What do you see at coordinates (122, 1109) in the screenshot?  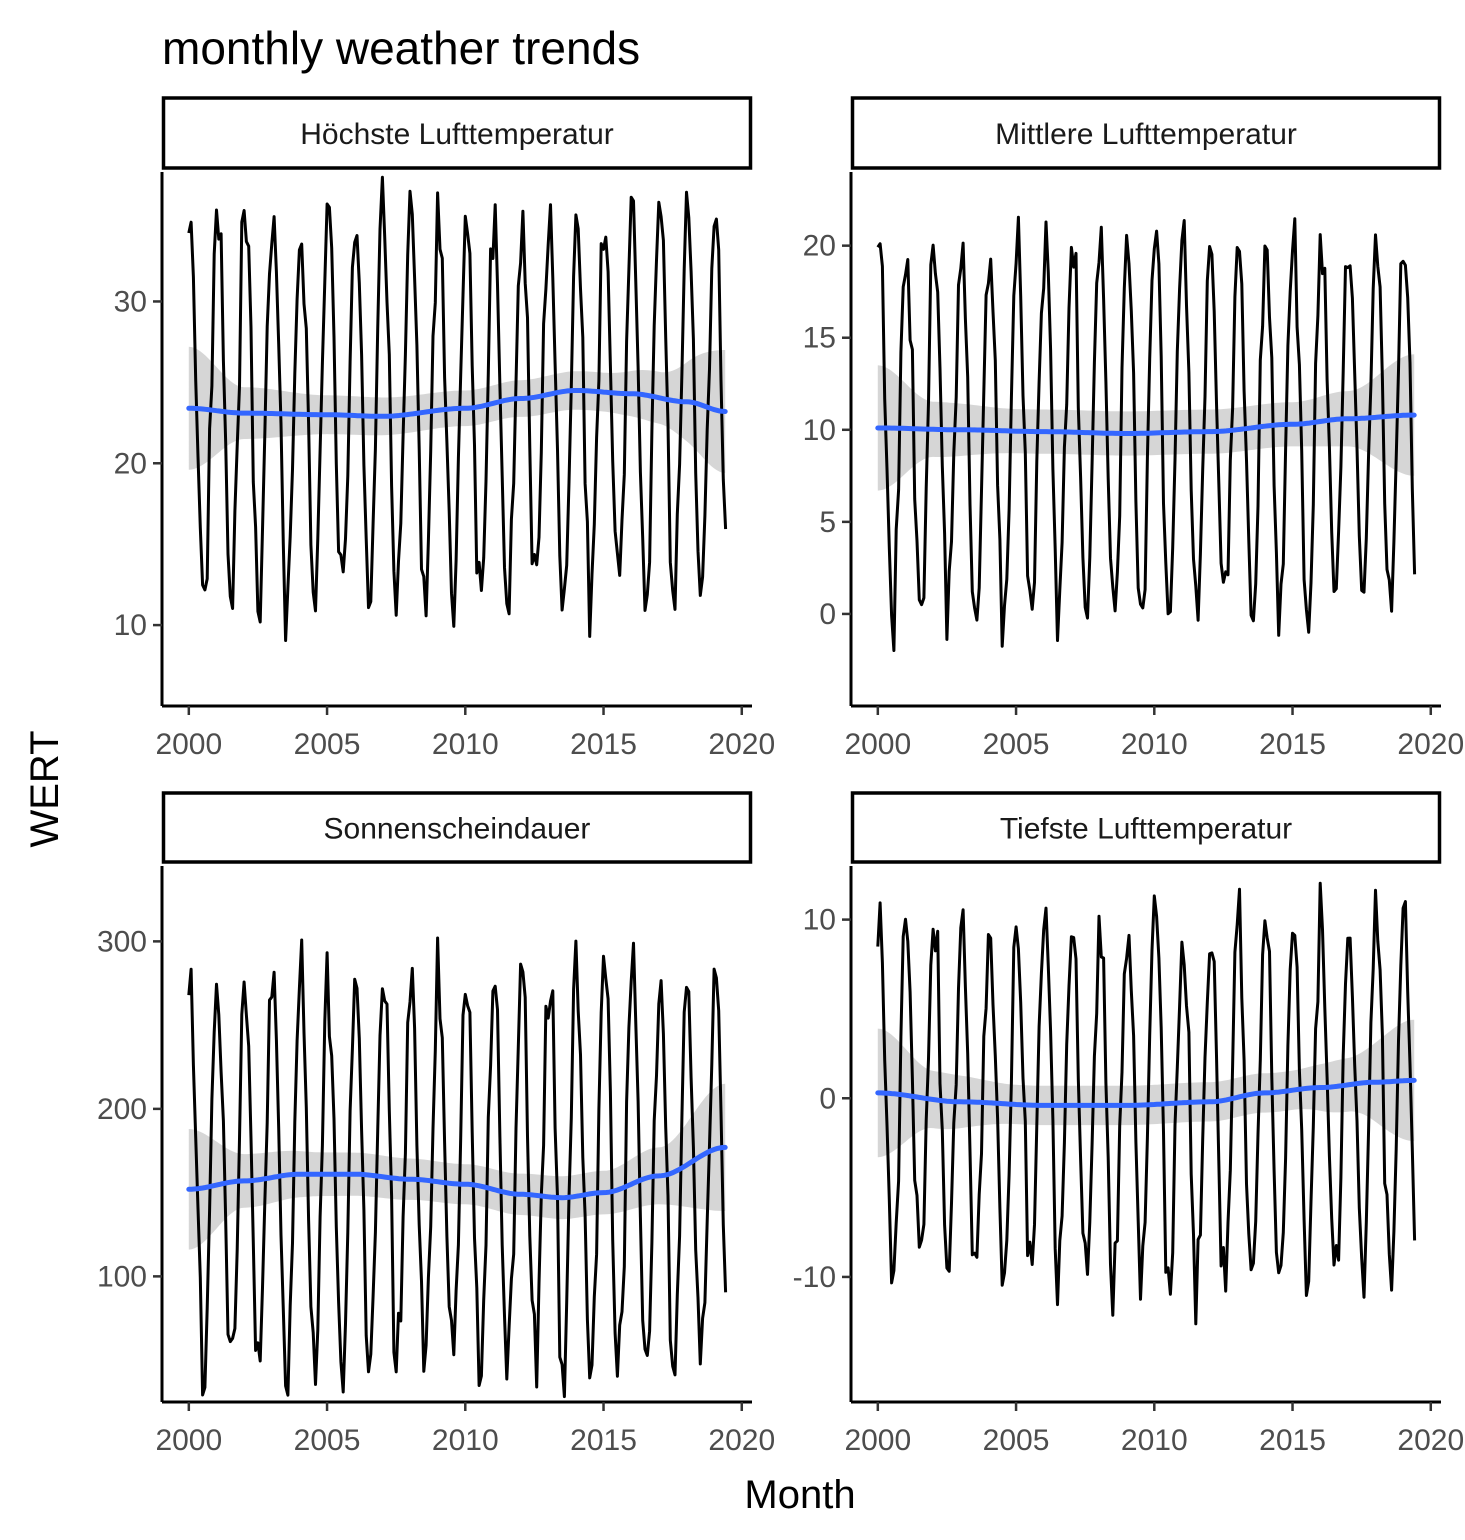 I see `y-tick-label: 200` at bounding box center [122, 1109].